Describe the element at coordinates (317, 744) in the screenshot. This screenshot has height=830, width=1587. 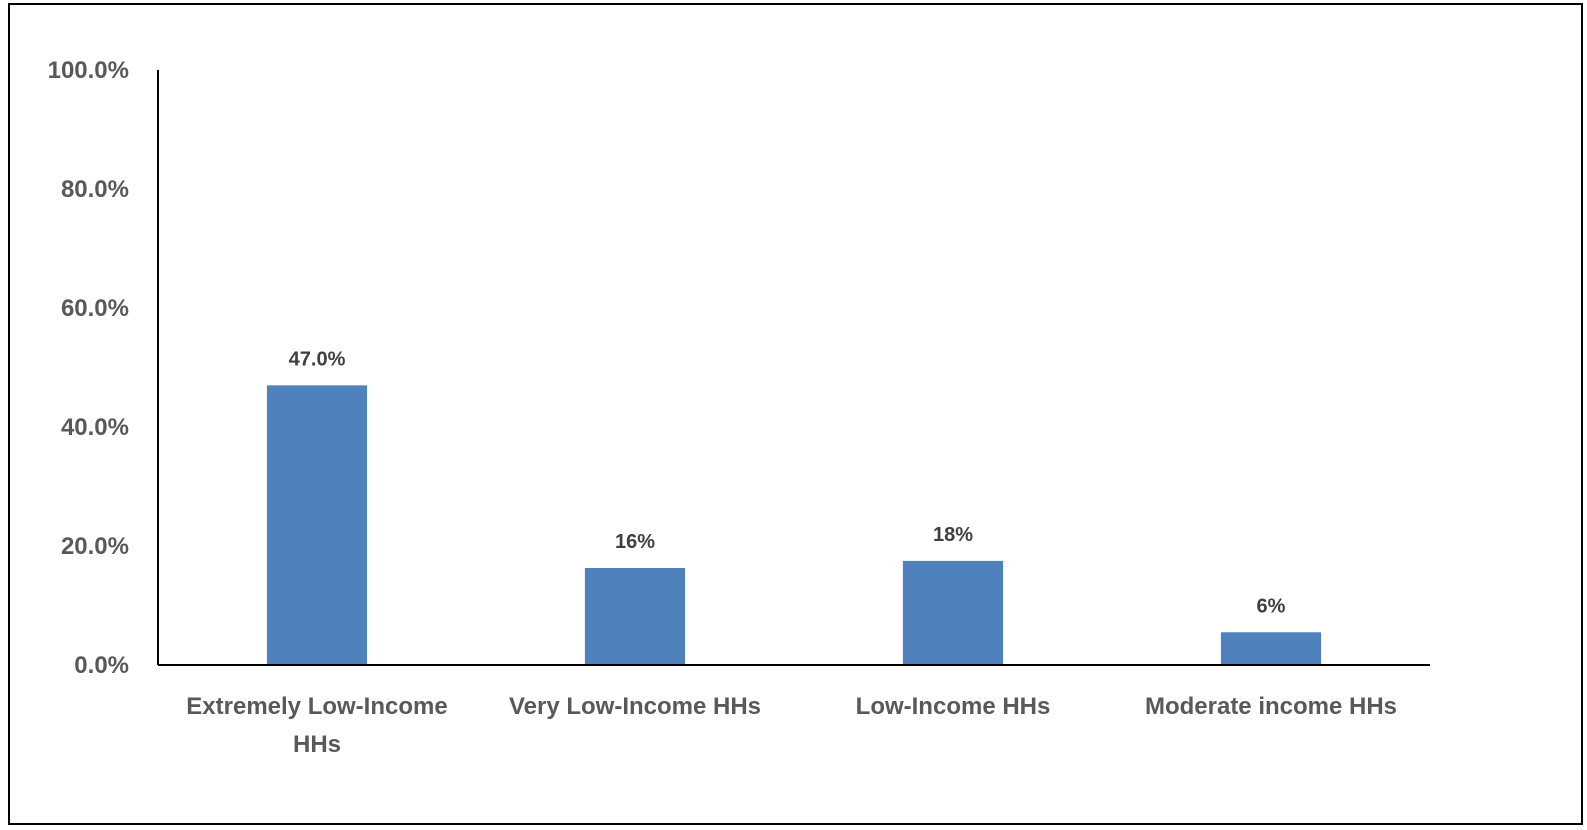
I see `x-category-label: HHs` at that location.